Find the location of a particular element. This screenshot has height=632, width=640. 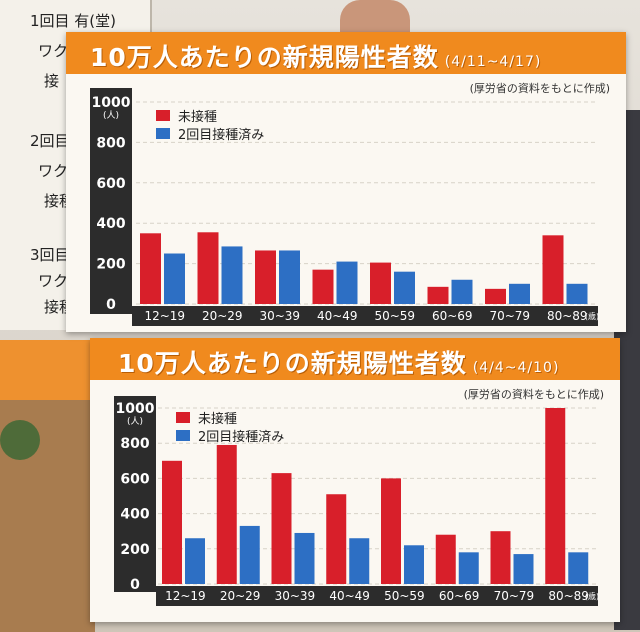

panel-header: 10万人あたりの新規陽性者数 (4/4~4/10) is located at coordinates (355, 359).